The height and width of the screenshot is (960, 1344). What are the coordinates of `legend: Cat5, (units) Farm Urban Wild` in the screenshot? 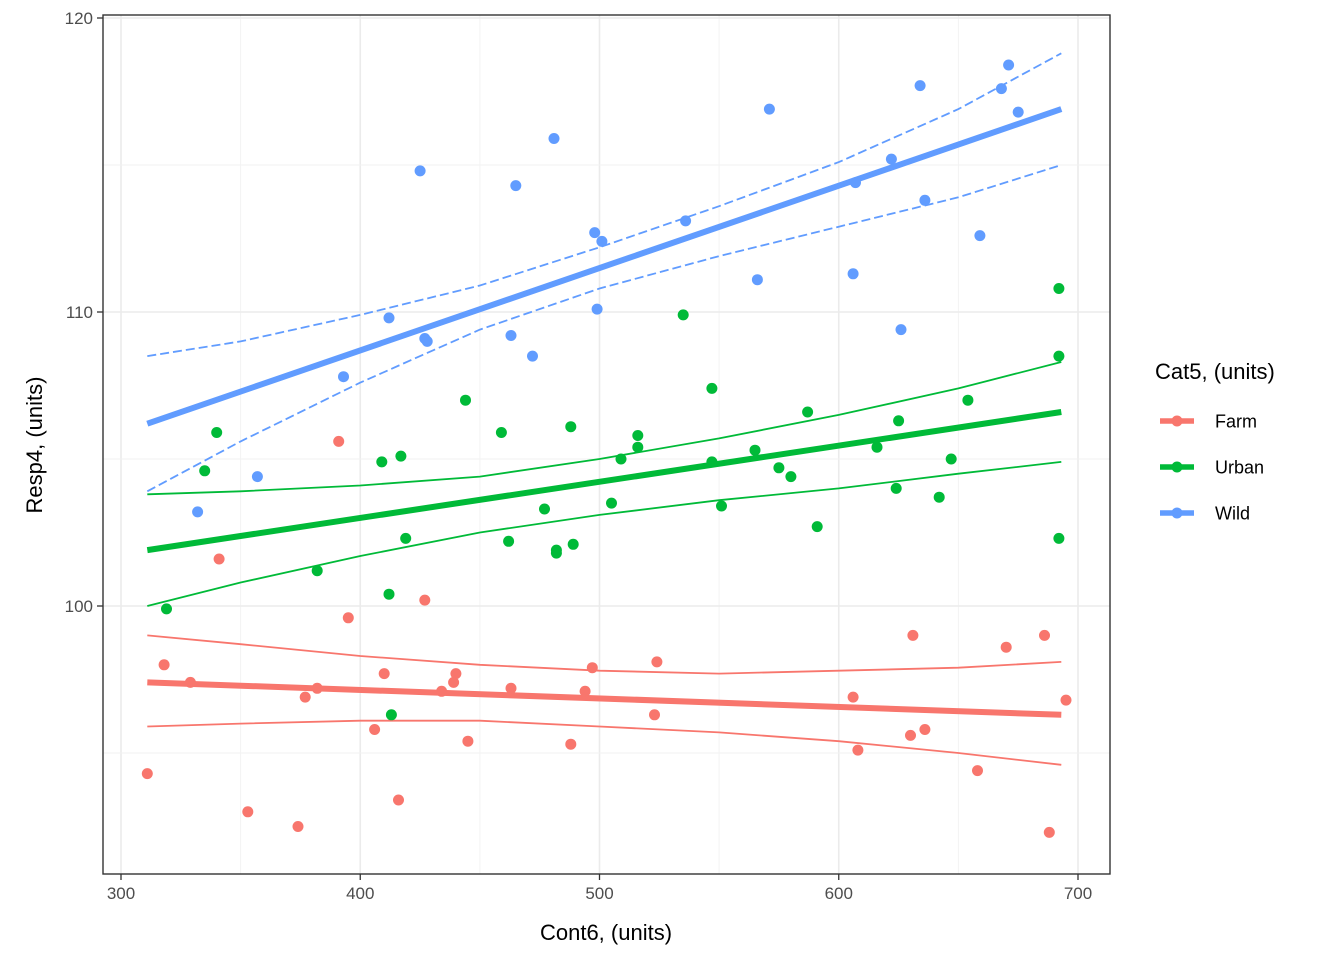 It's located at (1215, 441).